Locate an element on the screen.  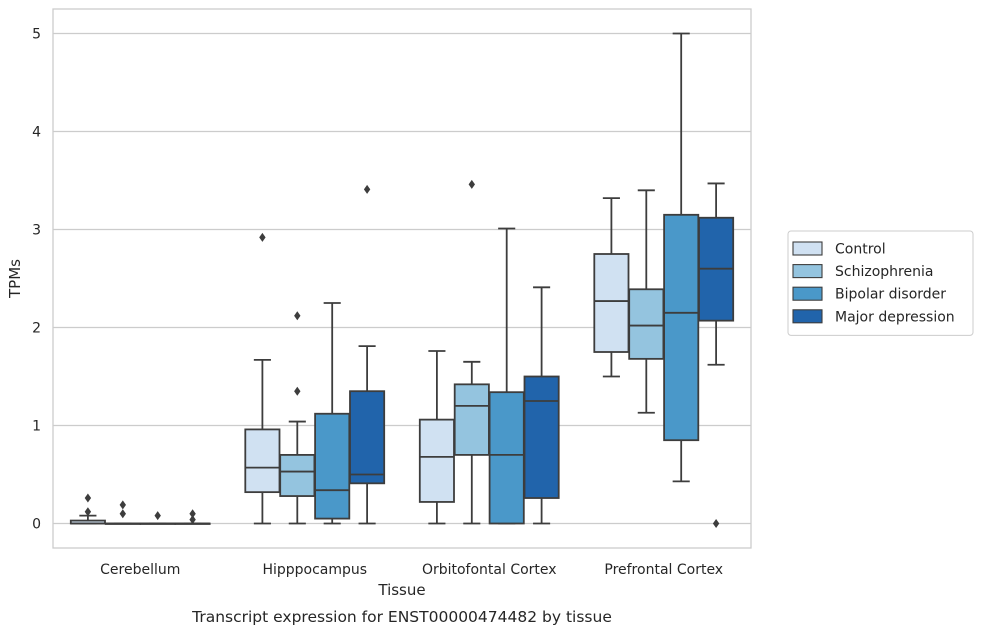
x-tick-label: Hipppocampus is located at coordinates (314, 570).